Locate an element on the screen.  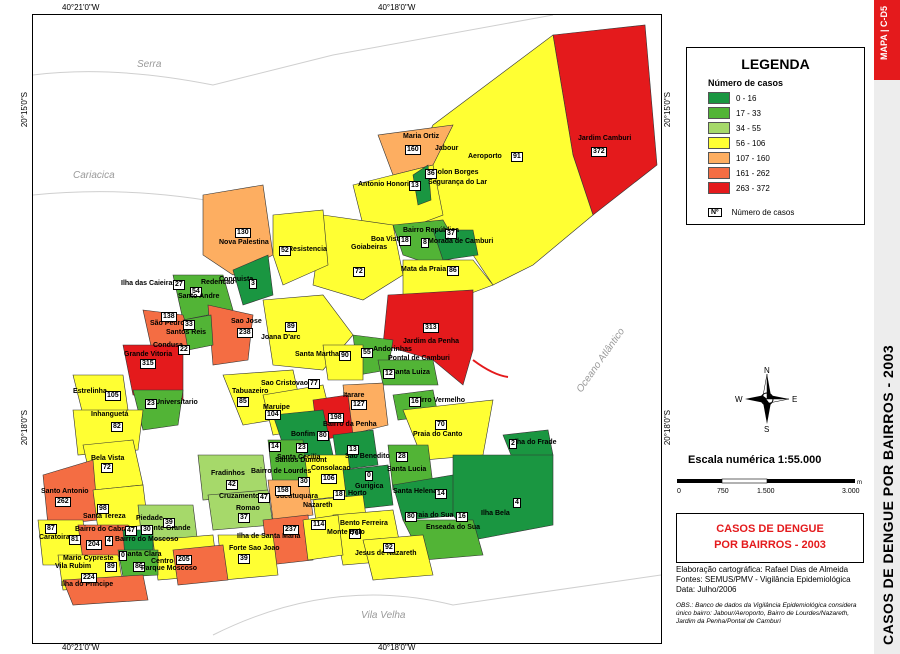
bairro-name: Condusa is located at coordinates (168, 345).